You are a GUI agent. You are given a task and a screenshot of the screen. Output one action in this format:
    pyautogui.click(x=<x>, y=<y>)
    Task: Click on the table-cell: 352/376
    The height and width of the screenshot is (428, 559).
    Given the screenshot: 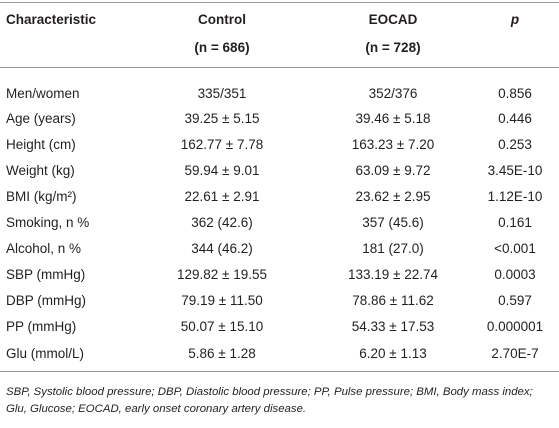 What is the action you would take?
    pyautogui.click(x=393, y=93)
    